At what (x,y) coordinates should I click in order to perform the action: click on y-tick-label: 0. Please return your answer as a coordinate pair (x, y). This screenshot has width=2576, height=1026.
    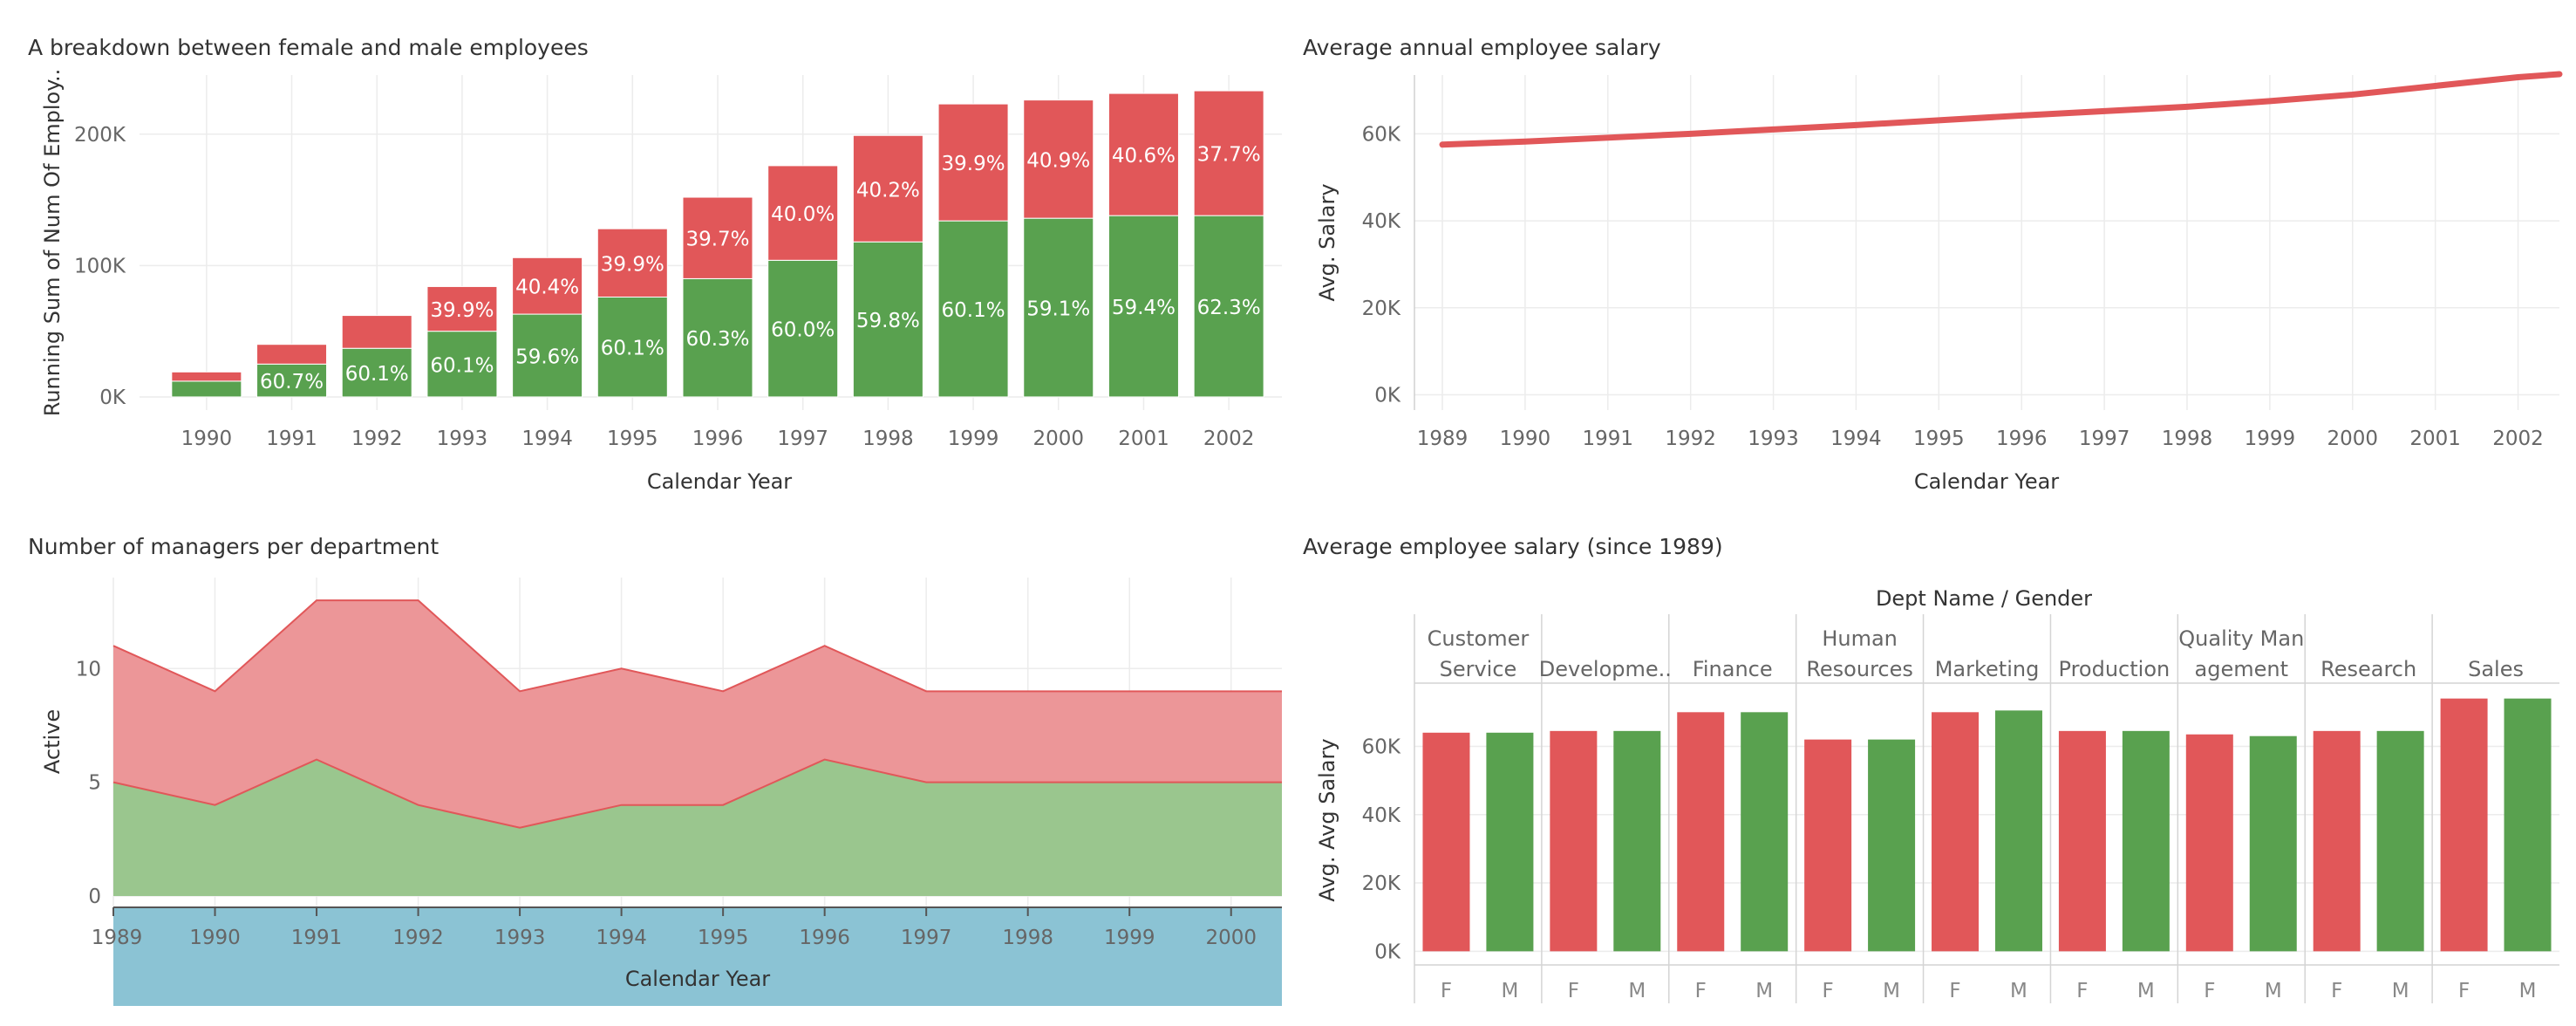
    Looking at the image, I should click on (95, 897).